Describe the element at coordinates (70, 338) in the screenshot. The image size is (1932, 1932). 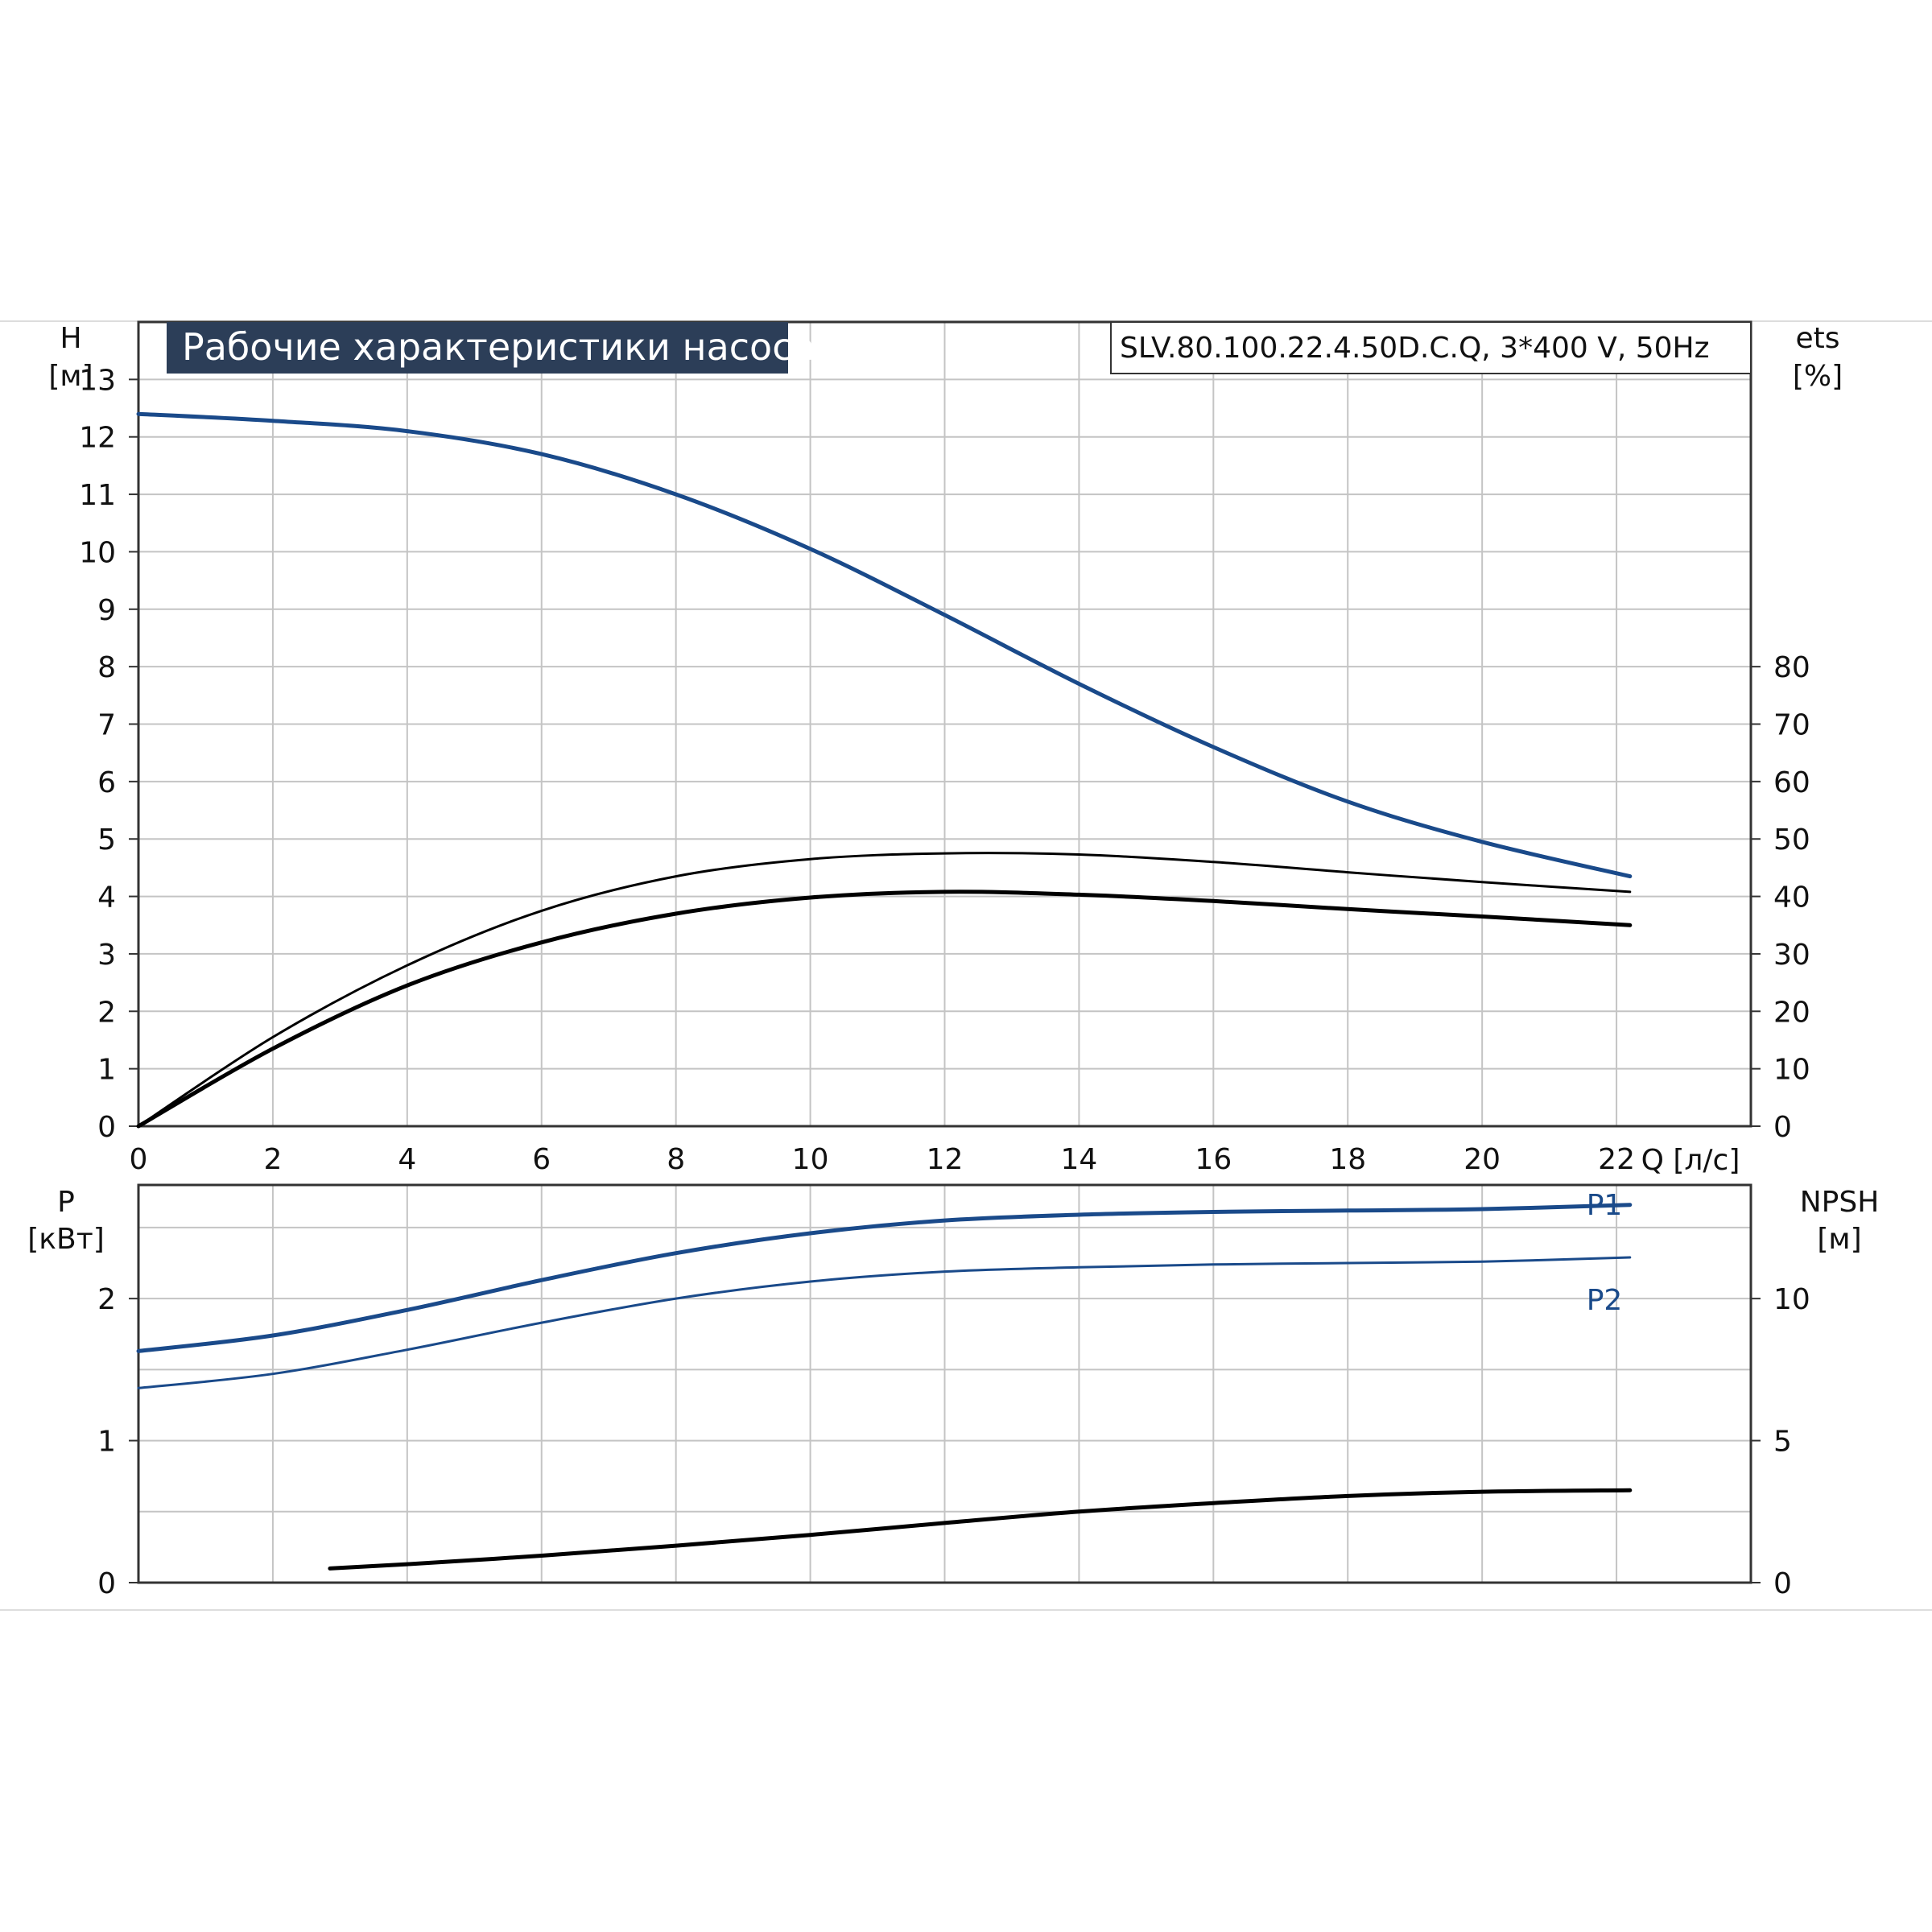
I see `h-axis-label: H` at that location.